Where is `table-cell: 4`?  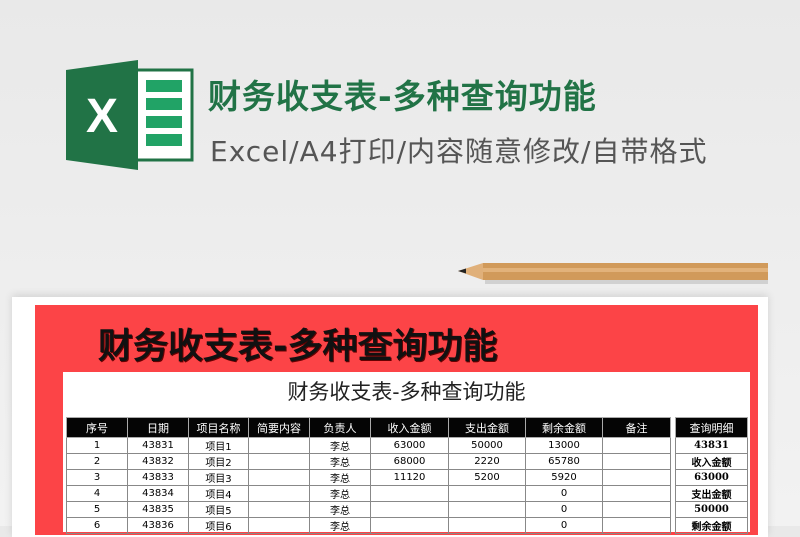
table-cell: 4 is located at coordinates (97, 493).